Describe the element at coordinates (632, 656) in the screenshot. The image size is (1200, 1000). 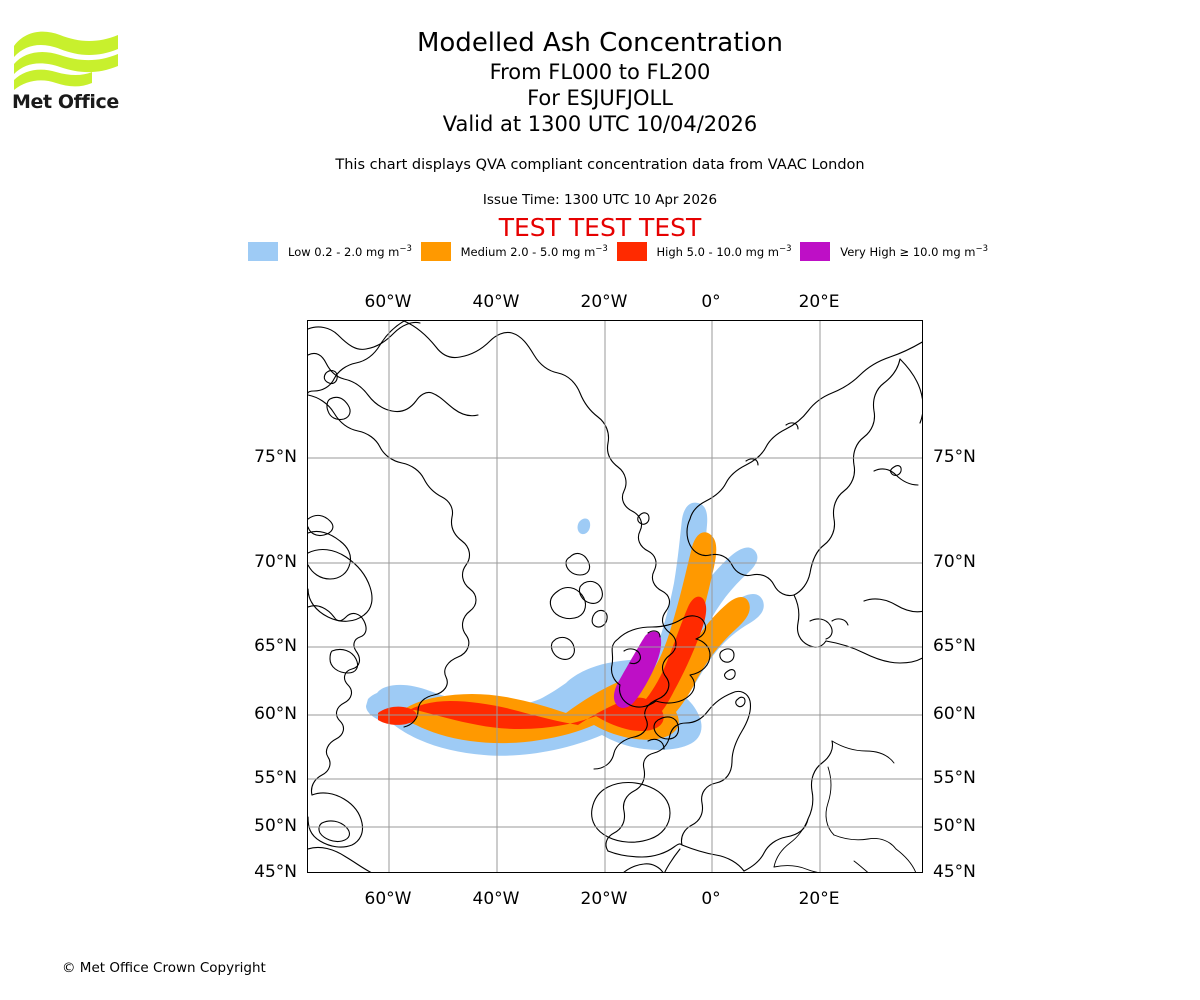
I see `coast-iceland-fjord-nw` at that location.